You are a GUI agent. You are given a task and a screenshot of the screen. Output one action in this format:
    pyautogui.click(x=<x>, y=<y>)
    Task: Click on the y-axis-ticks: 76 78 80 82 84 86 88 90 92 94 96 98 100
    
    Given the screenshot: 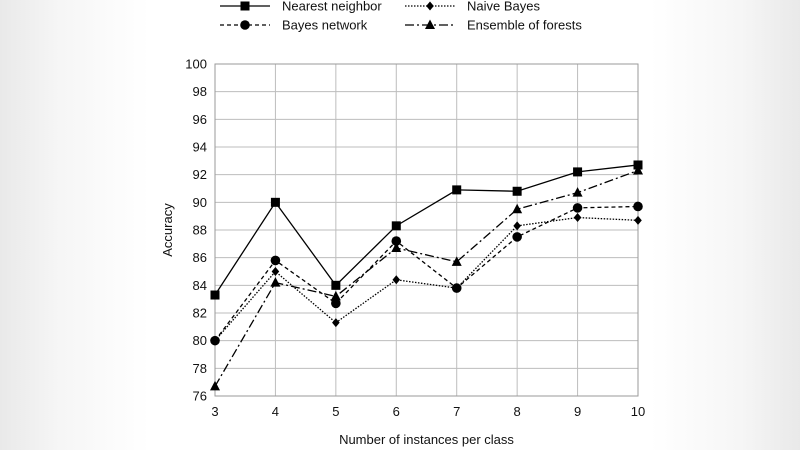 What is the action you would take?
    pyautogui.click(x=196, y=230)
    